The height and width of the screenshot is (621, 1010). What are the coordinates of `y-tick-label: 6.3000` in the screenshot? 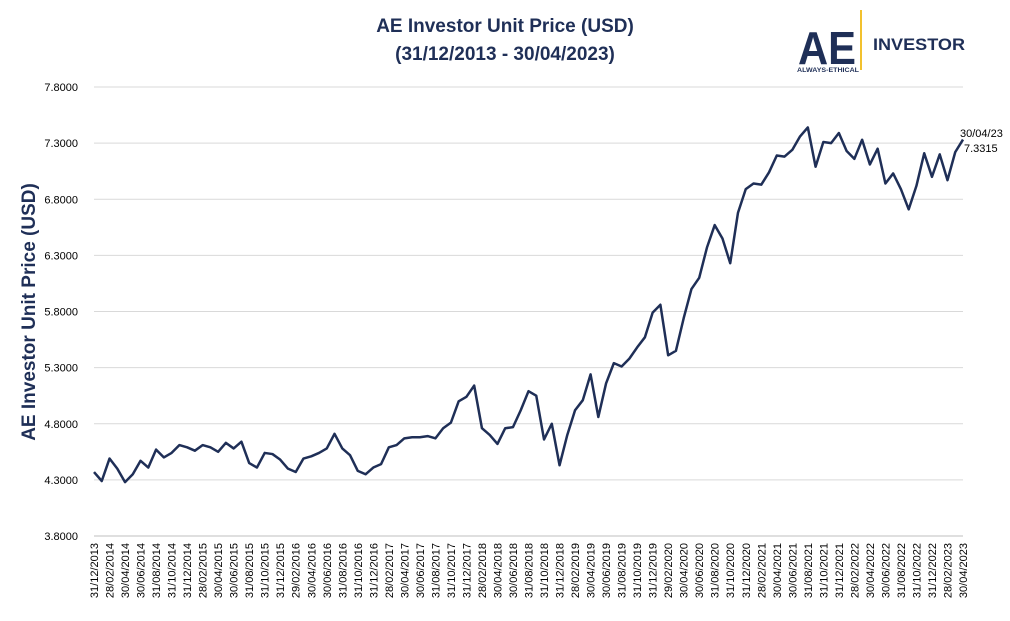 It's located at (61, 256).